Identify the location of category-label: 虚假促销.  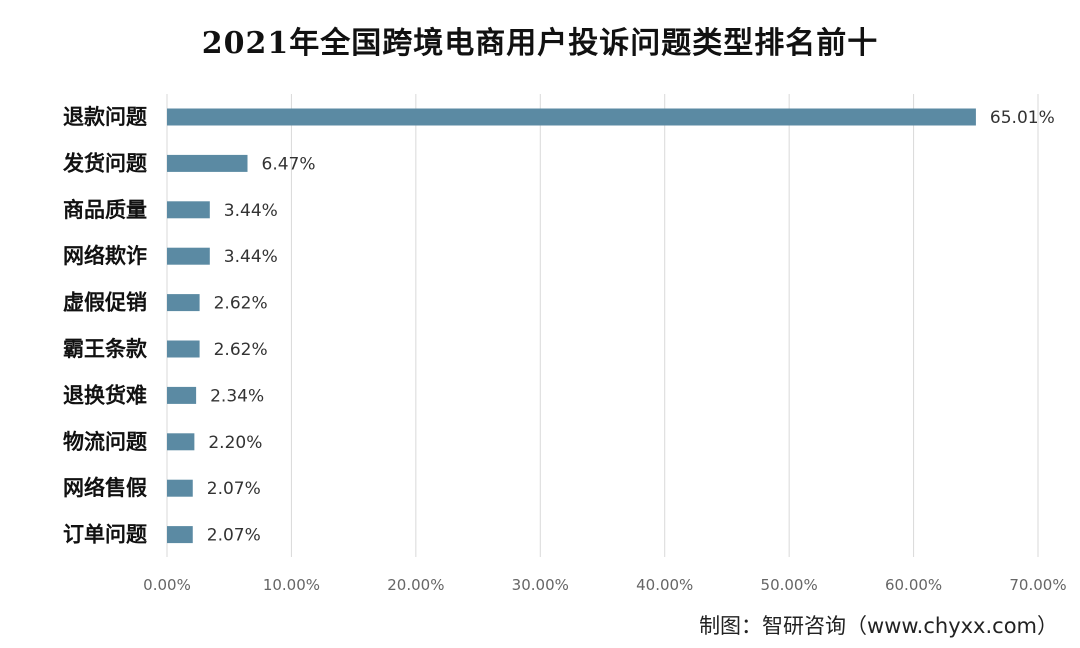
(105, 303).